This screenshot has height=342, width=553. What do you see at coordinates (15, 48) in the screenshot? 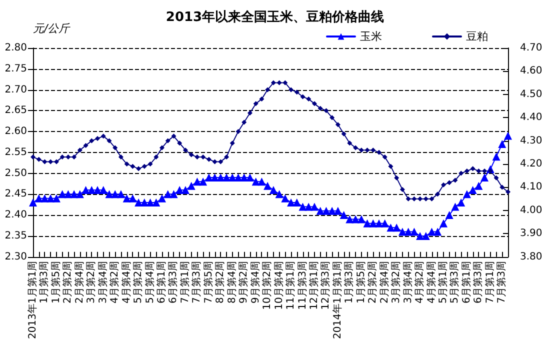
I see `y-tick-label: 2.80` at bounding box center [15, 48].